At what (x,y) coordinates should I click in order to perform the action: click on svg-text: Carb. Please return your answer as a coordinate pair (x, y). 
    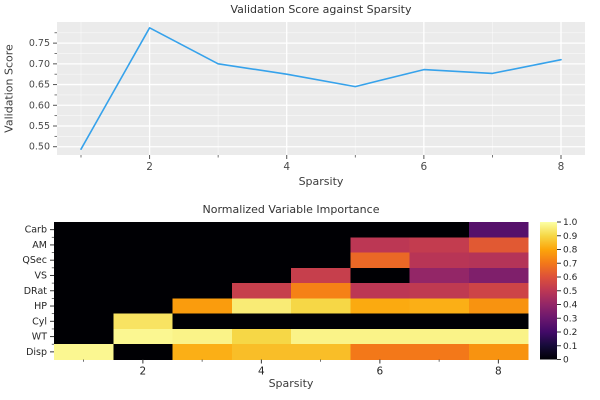
    Looking at the image, I should click on (36, 230).